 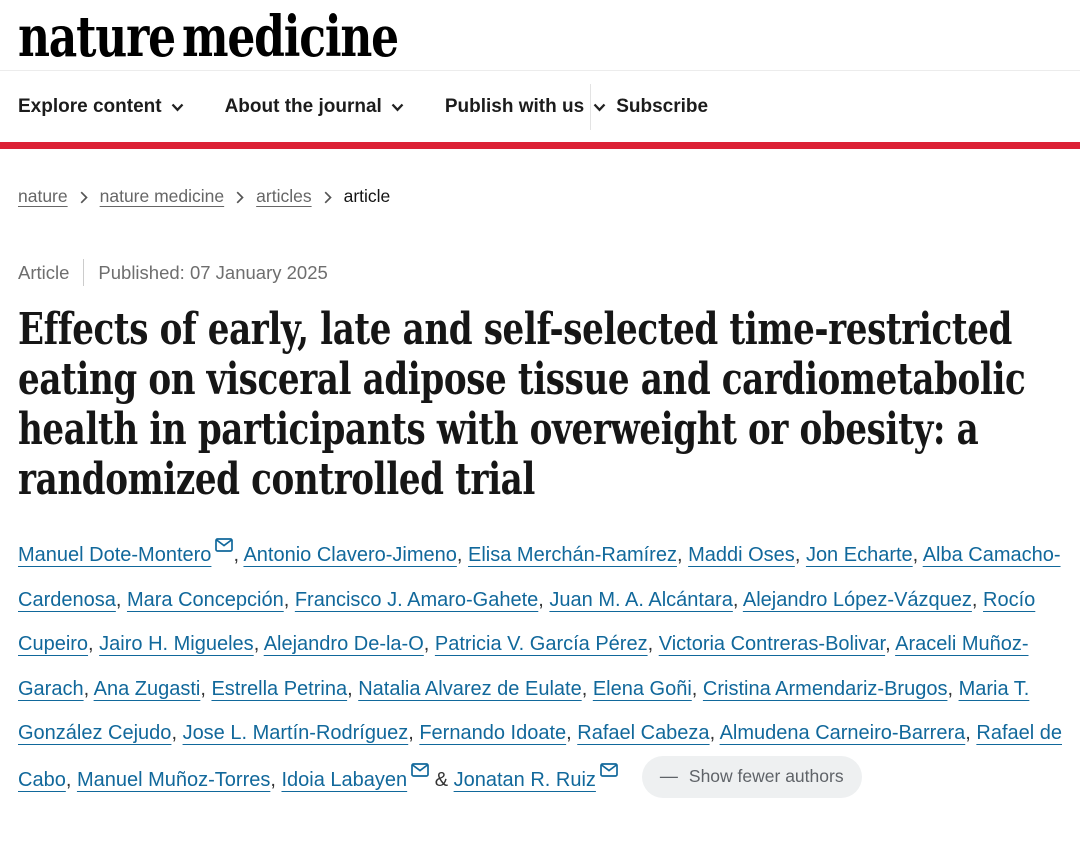 I want to click on nav-item-publish-with-us: Publish with us, so click(x=525, y=107).